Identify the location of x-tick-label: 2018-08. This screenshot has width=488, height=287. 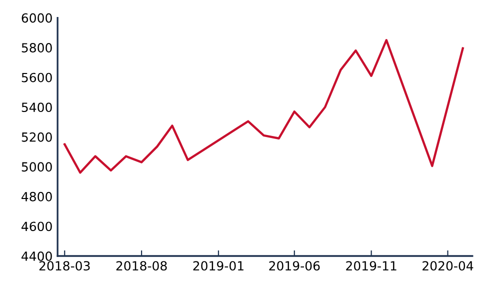
(141, 266).